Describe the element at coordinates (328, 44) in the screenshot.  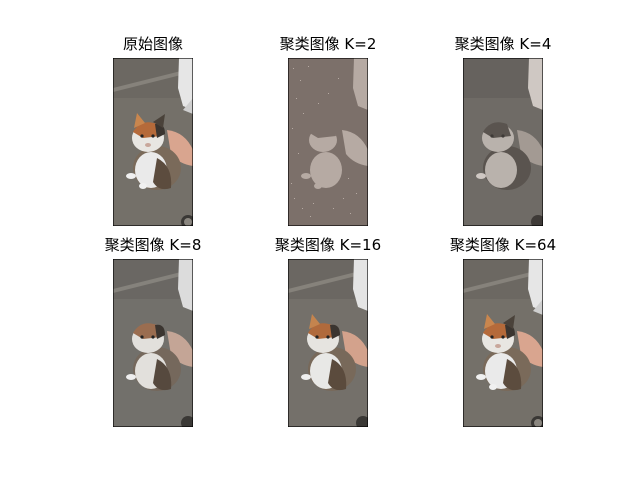
I see `panel-title: 聚类图像 K=2` at that location.